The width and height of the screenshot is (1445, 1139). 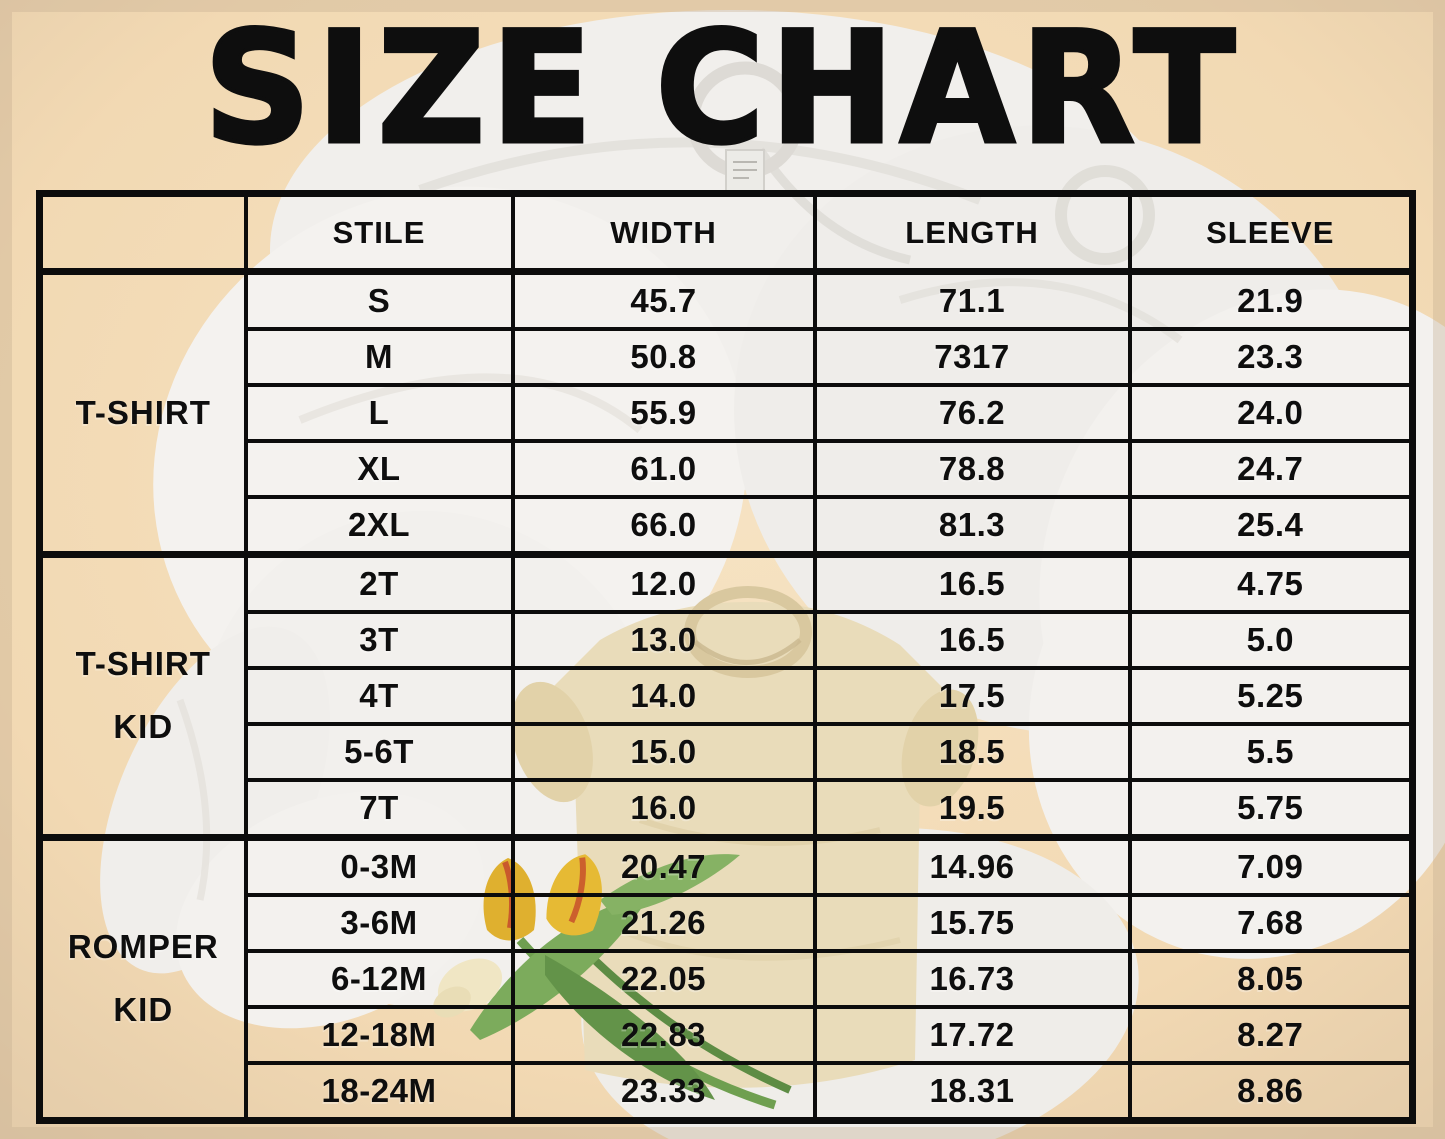 I want to click on cell-sleeve: 8.05, so click(x=1271, y=979).